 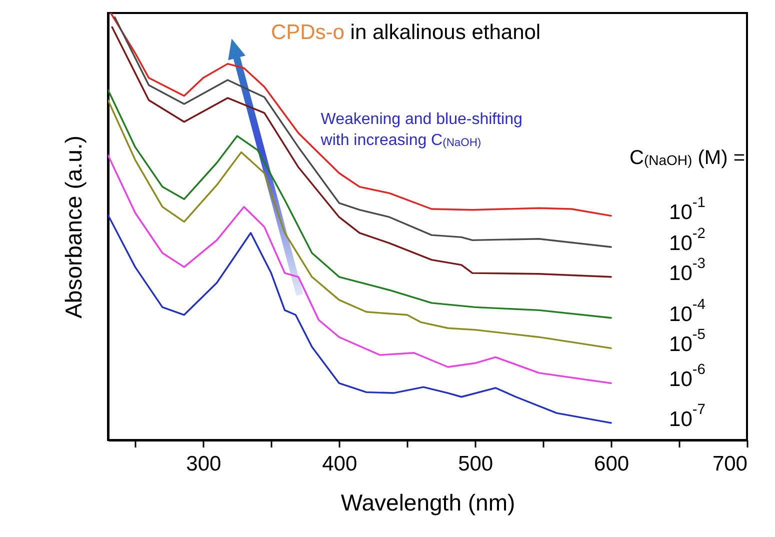 What do you see at coordinates (687, 416) in the screenshot?
I see `text: 10$^{-7}$` at bounding box center [687, 416].